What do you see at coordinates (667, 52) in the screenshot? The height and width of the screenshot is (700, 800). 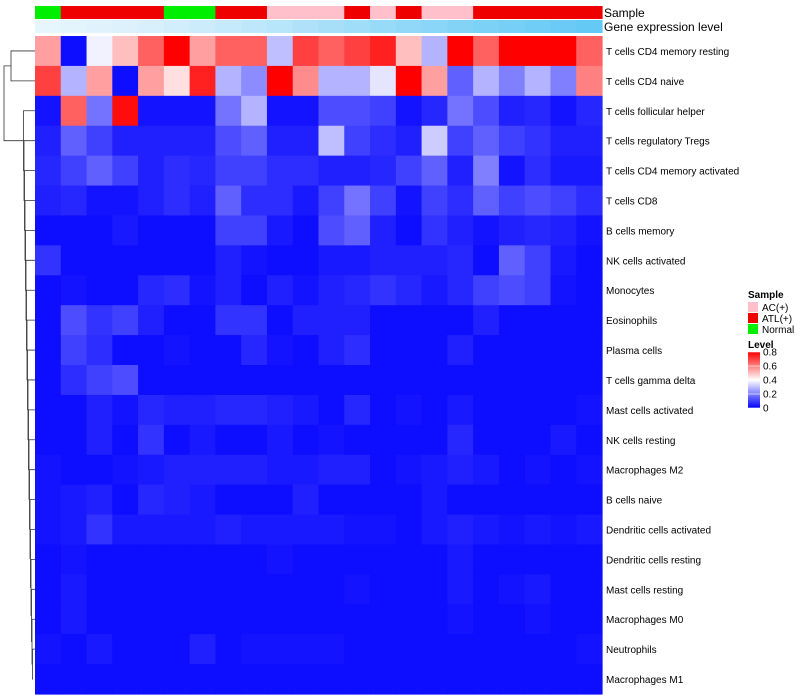 I see `row-label: T cells CD4 memory resting` at bounding box center [667, 52].